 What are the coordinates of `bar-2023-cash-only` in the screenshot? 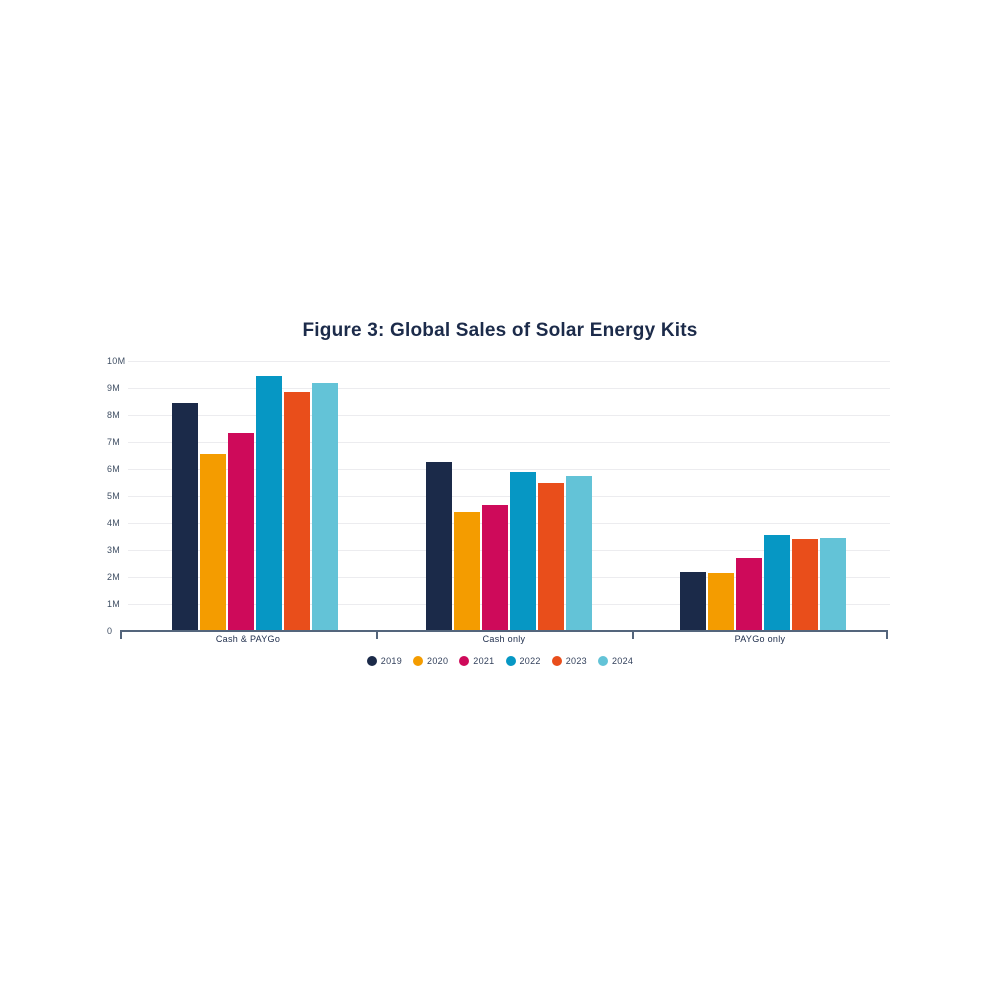 It's located at (551, 556).